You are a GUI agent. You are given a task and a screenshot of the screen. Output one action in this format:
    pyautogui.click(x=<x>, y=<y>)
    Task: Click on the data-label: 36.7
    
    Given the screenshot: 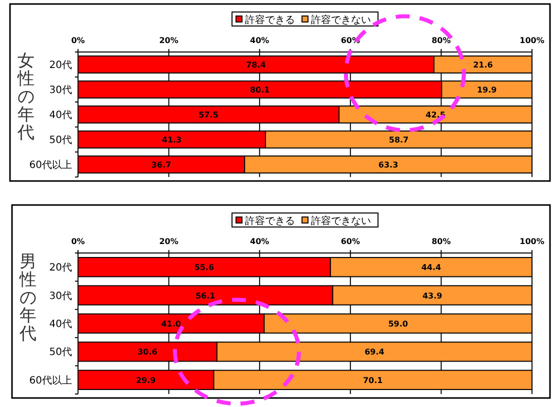 What is the action you would take?
    pyautogui.click(x=161, y=165)
    